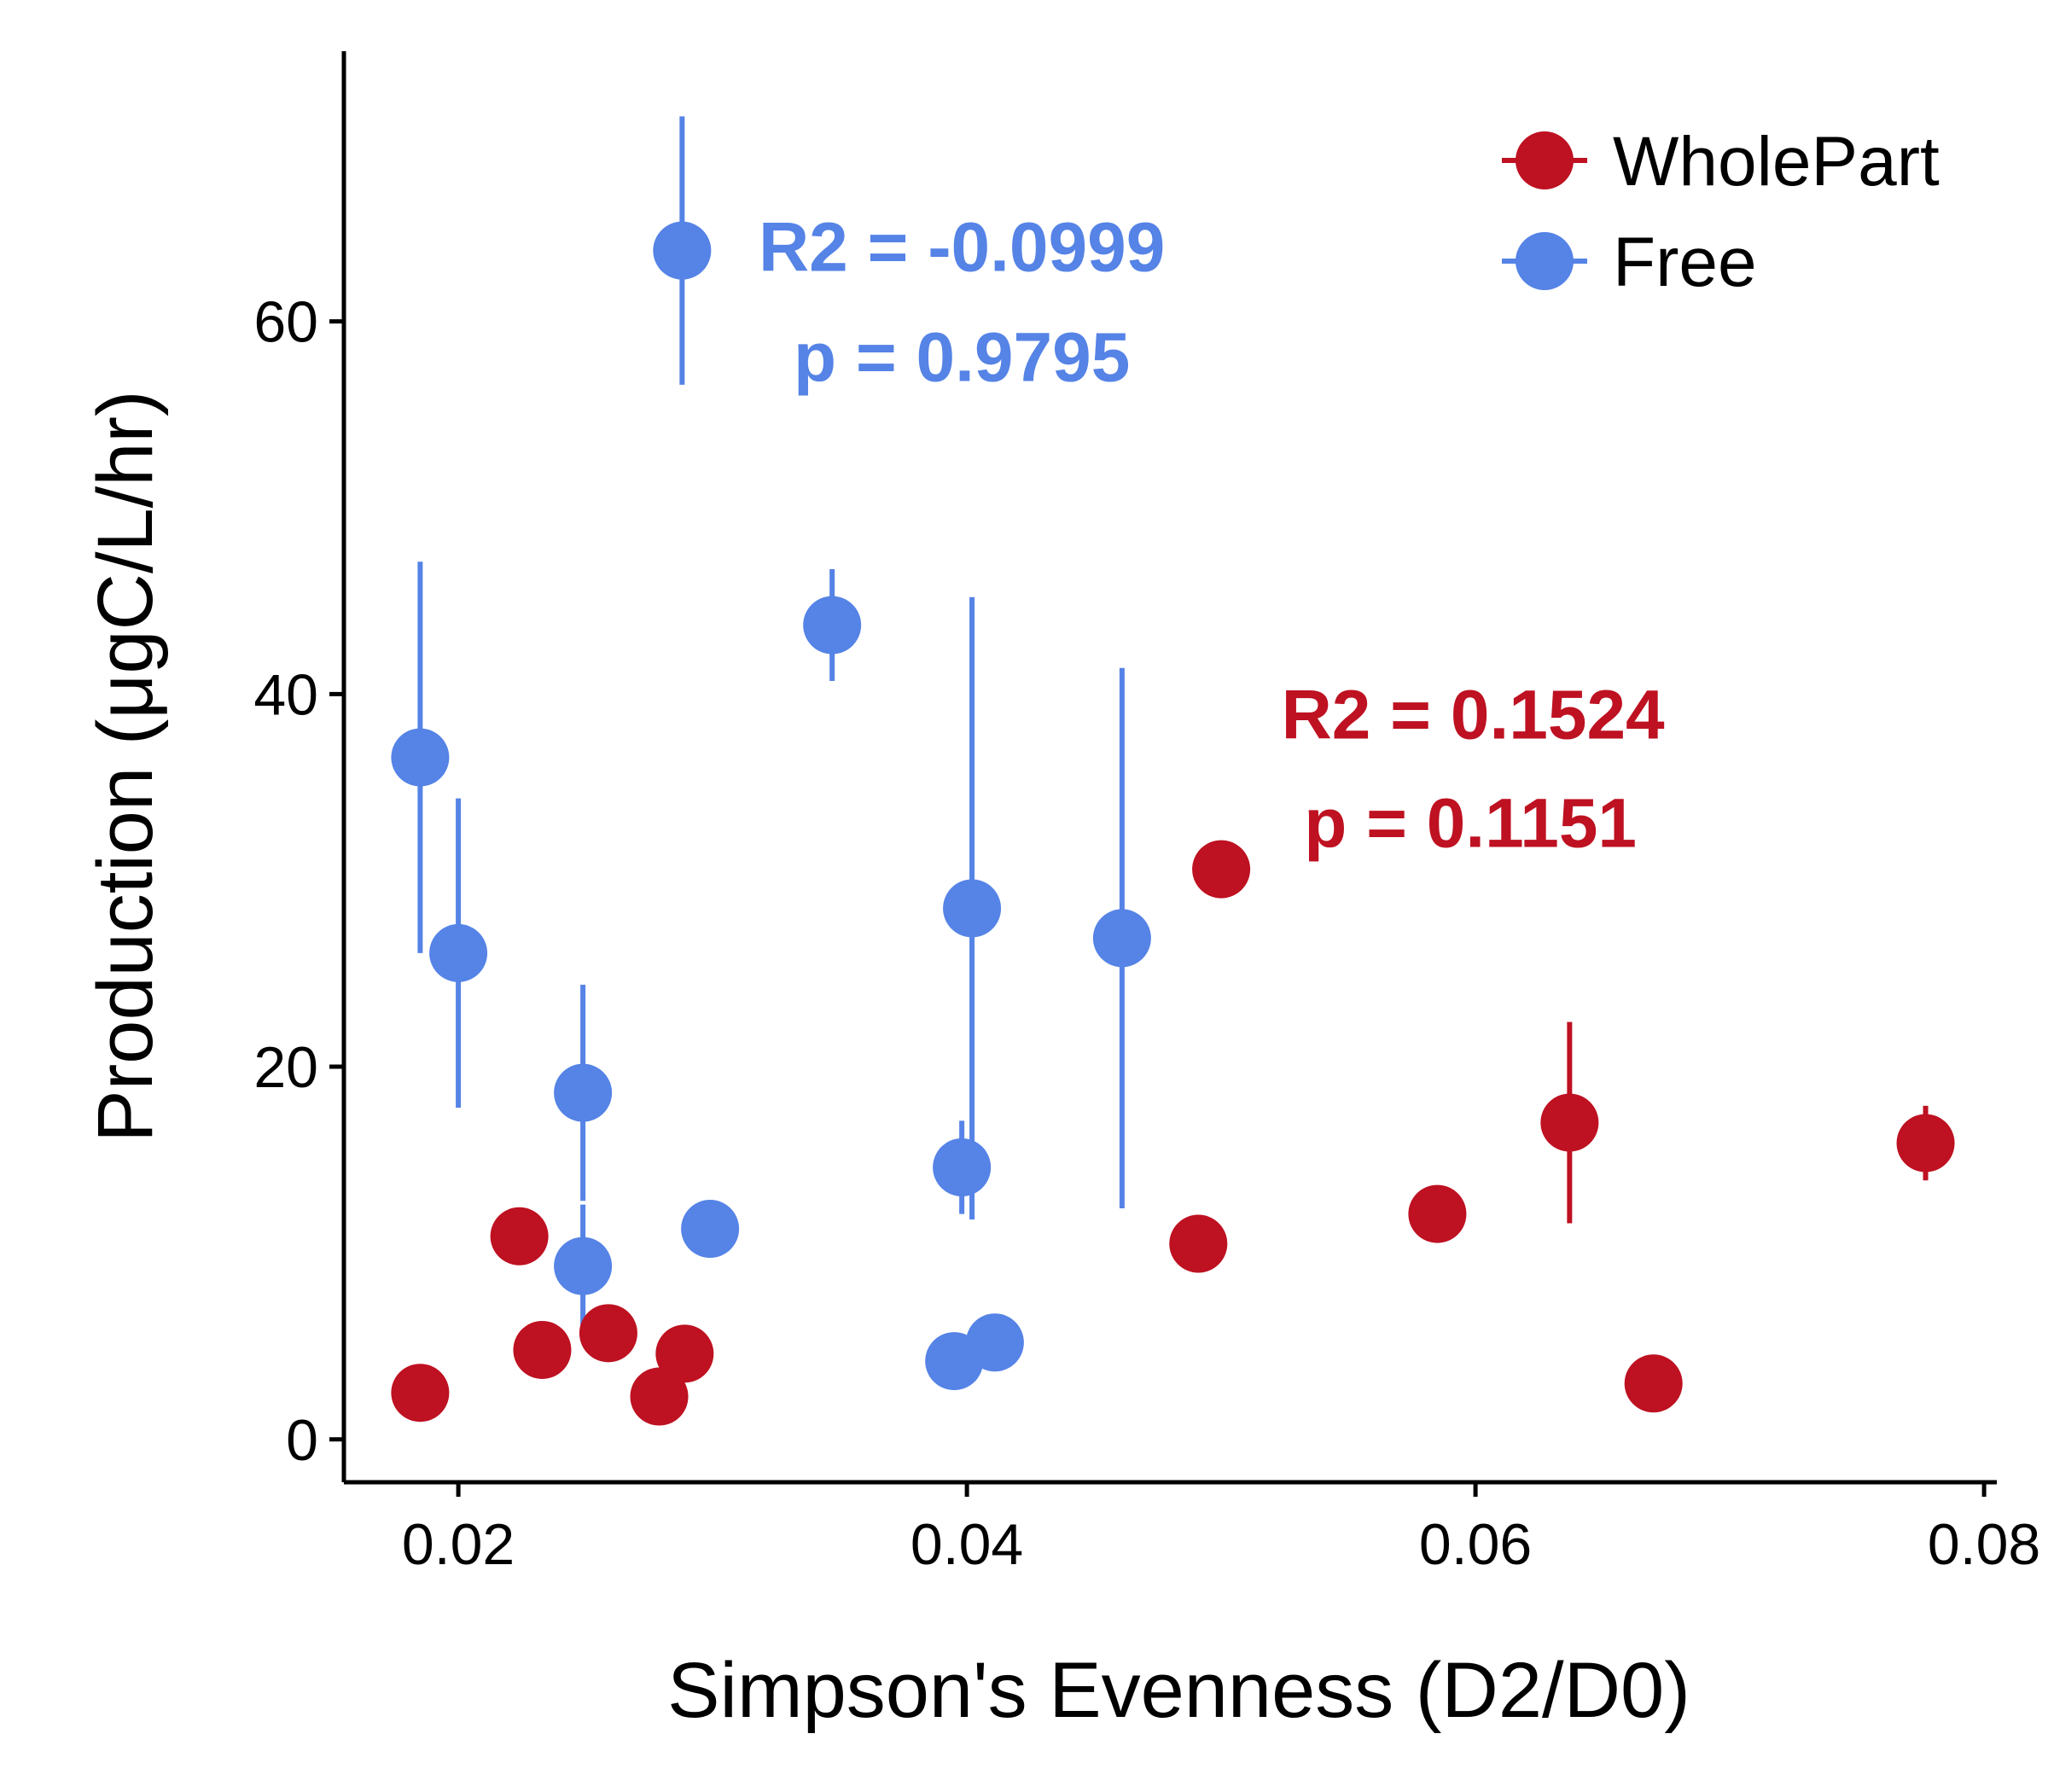 Image resolution: width=2048 pixels, height=1792 pixels. What do you see at coordinates (1545, 160) in the screenshot?
I see `legend-key-wholepart` at bounding box center [1545, 160].